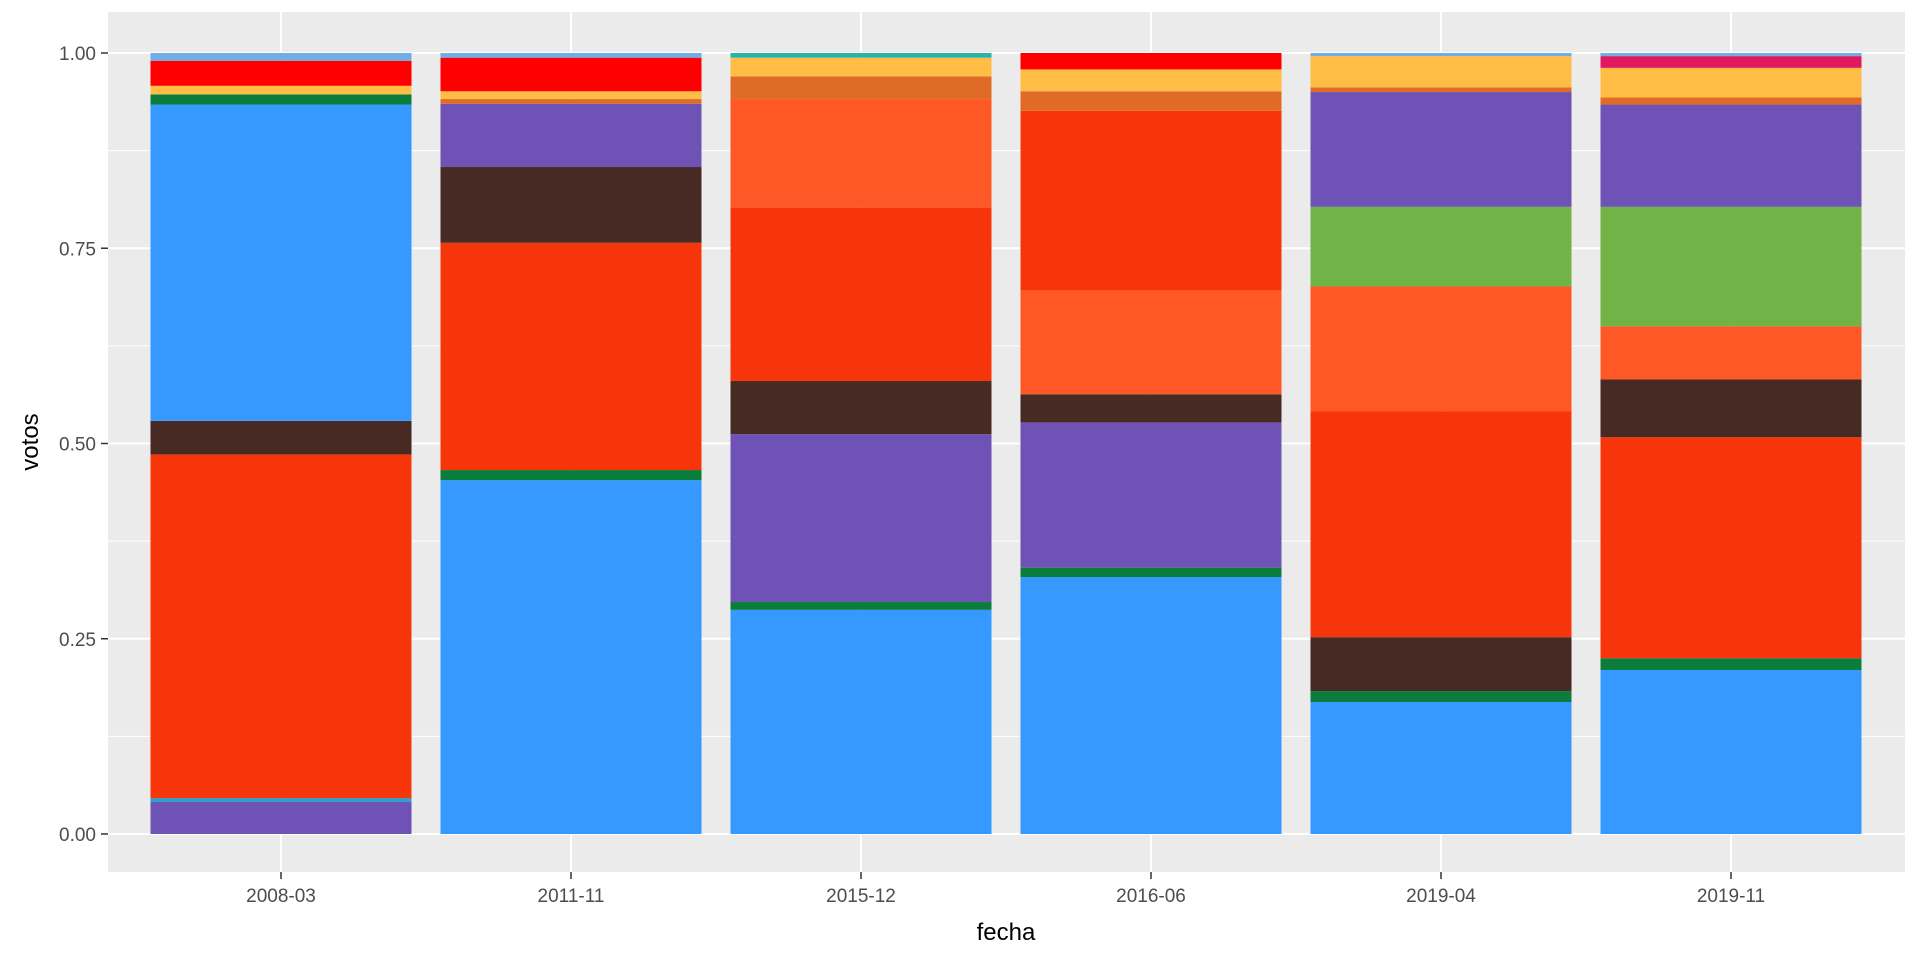 The image size is (1920, 965). What do you see at coordinates (77, 445) in the screenshot?
I see `y-tick-label: 0.50` at bounding box center [77, 445].